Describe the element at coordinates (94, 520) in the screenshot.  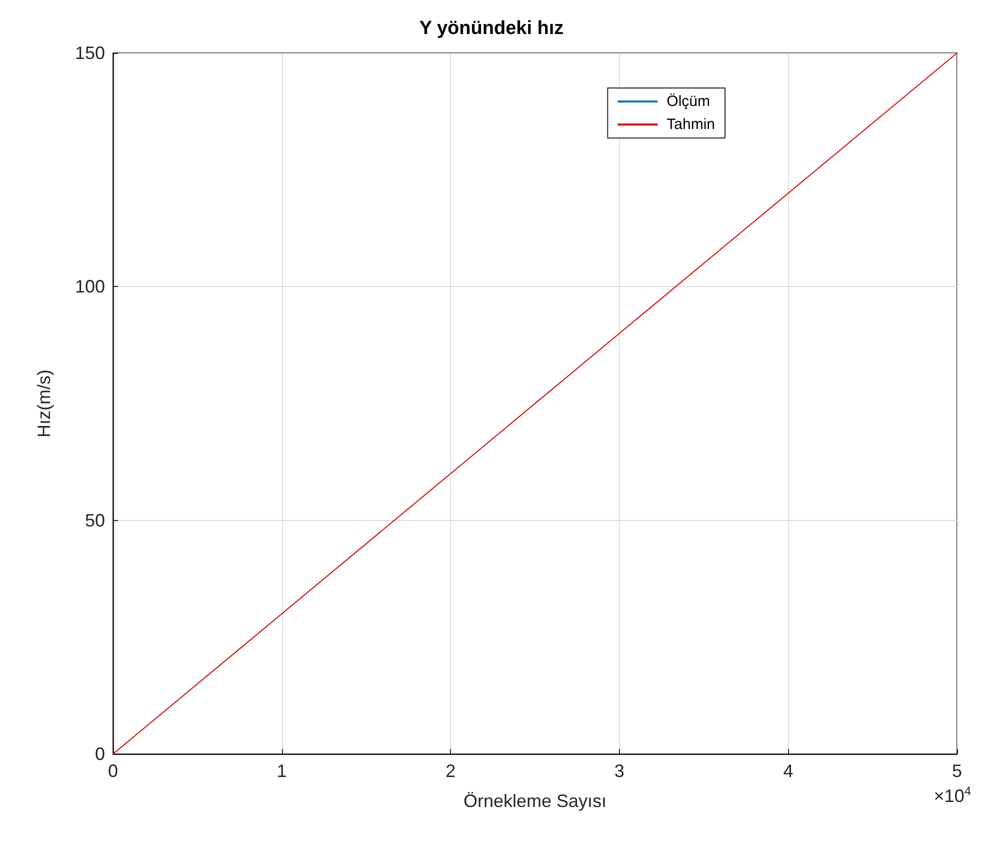
I see `y-tick-label: 50` at that location.